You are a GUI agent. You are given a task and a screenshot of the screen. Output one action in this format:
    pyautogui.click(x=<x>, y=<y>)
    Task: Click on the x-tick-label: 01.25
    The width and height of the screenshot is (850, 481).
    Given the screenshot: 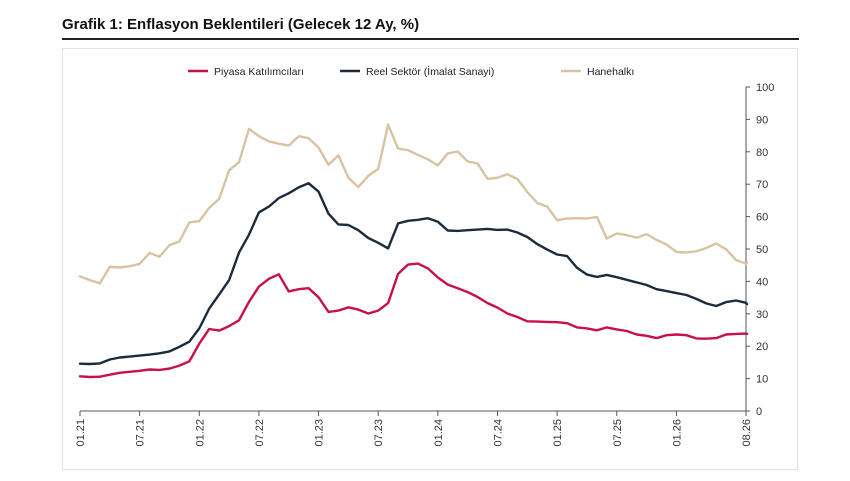 What is the action you would take?
    pyautogui.click(x=558, y=433)
    